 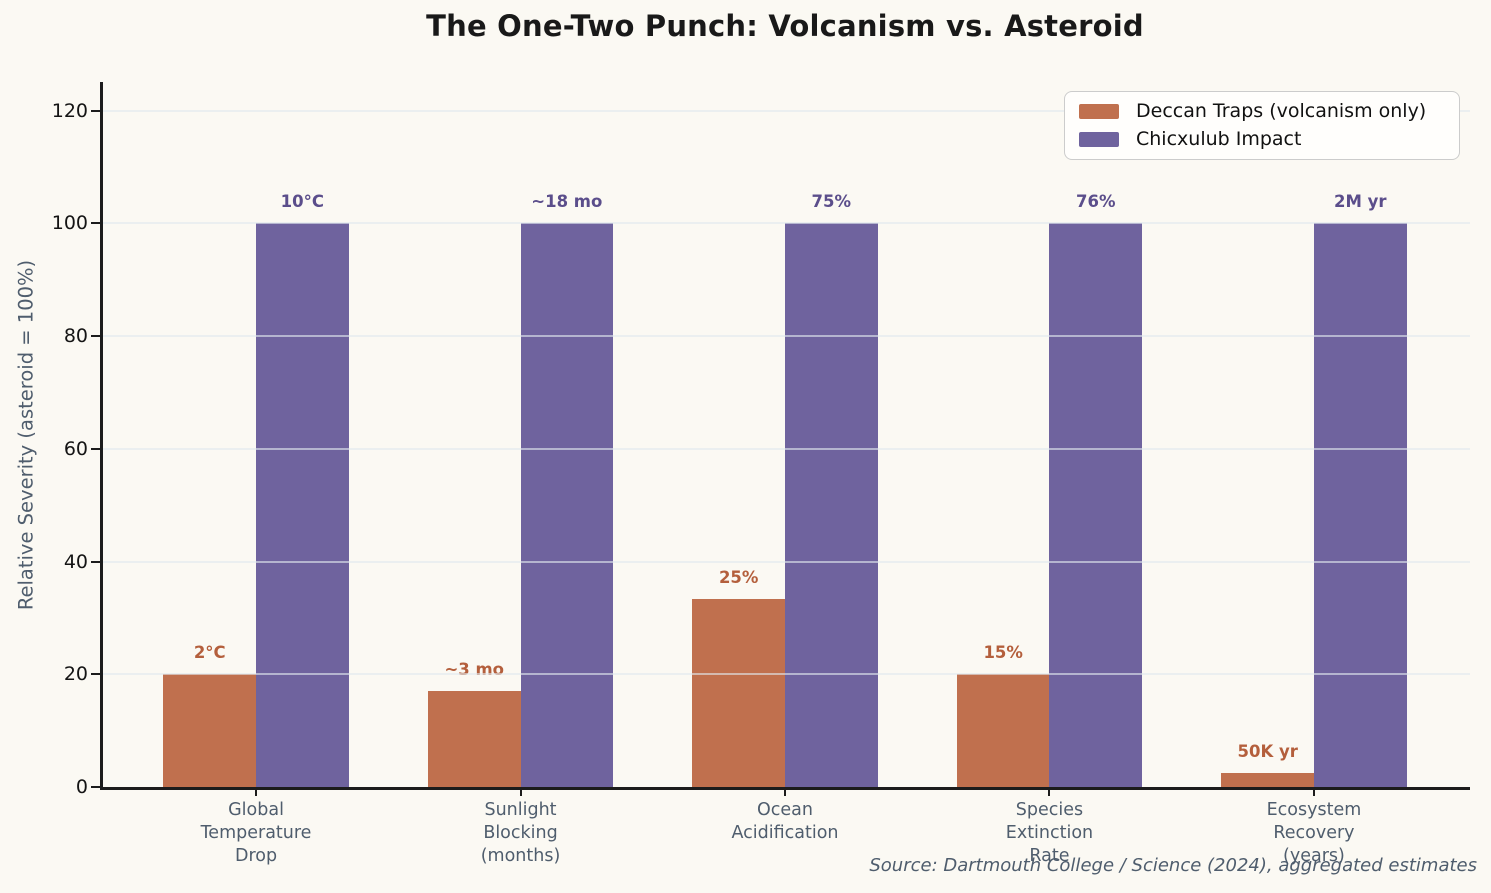 I want to click on bar-value-label-chicxulub-0: 10°C, so click(x=302, y=202).